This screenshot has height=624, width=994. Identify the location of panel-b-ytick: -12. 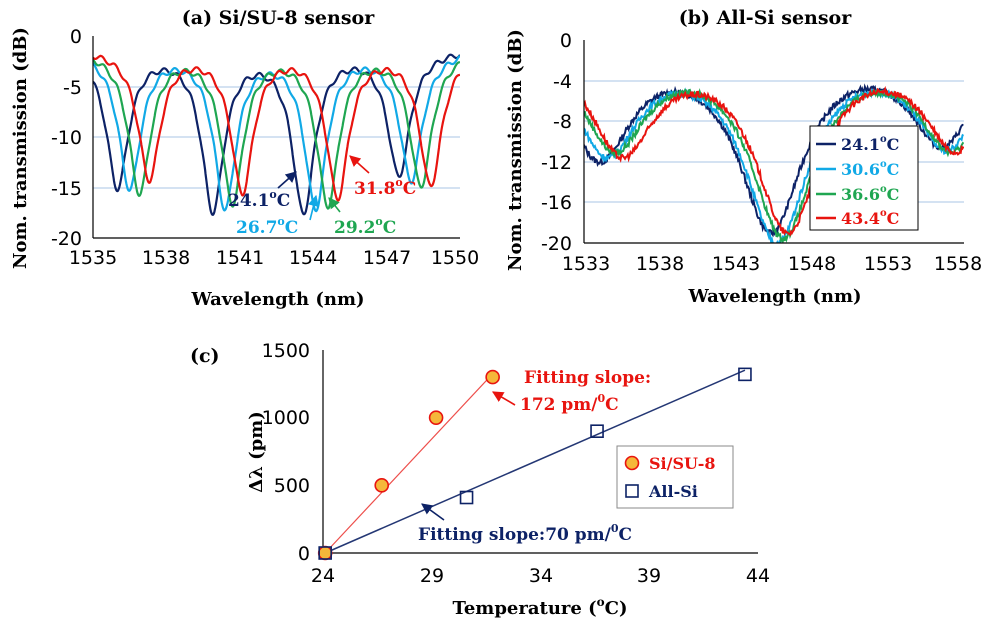
(556, 163).